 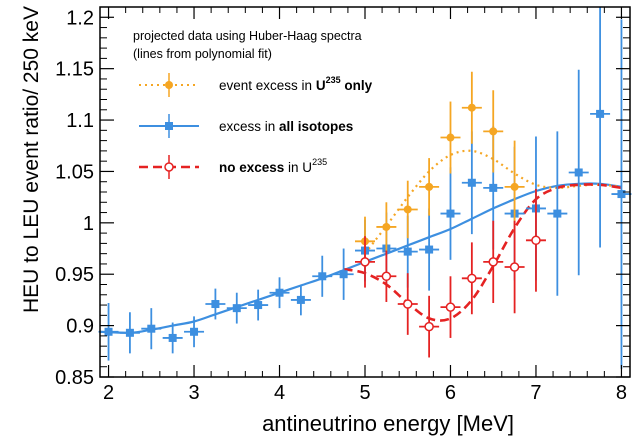 What do you see at coordinates (296, 84) in the screenshot?
I see `legend-label-u235-only: event excess in U235 only` at bounding box center [296, 84].